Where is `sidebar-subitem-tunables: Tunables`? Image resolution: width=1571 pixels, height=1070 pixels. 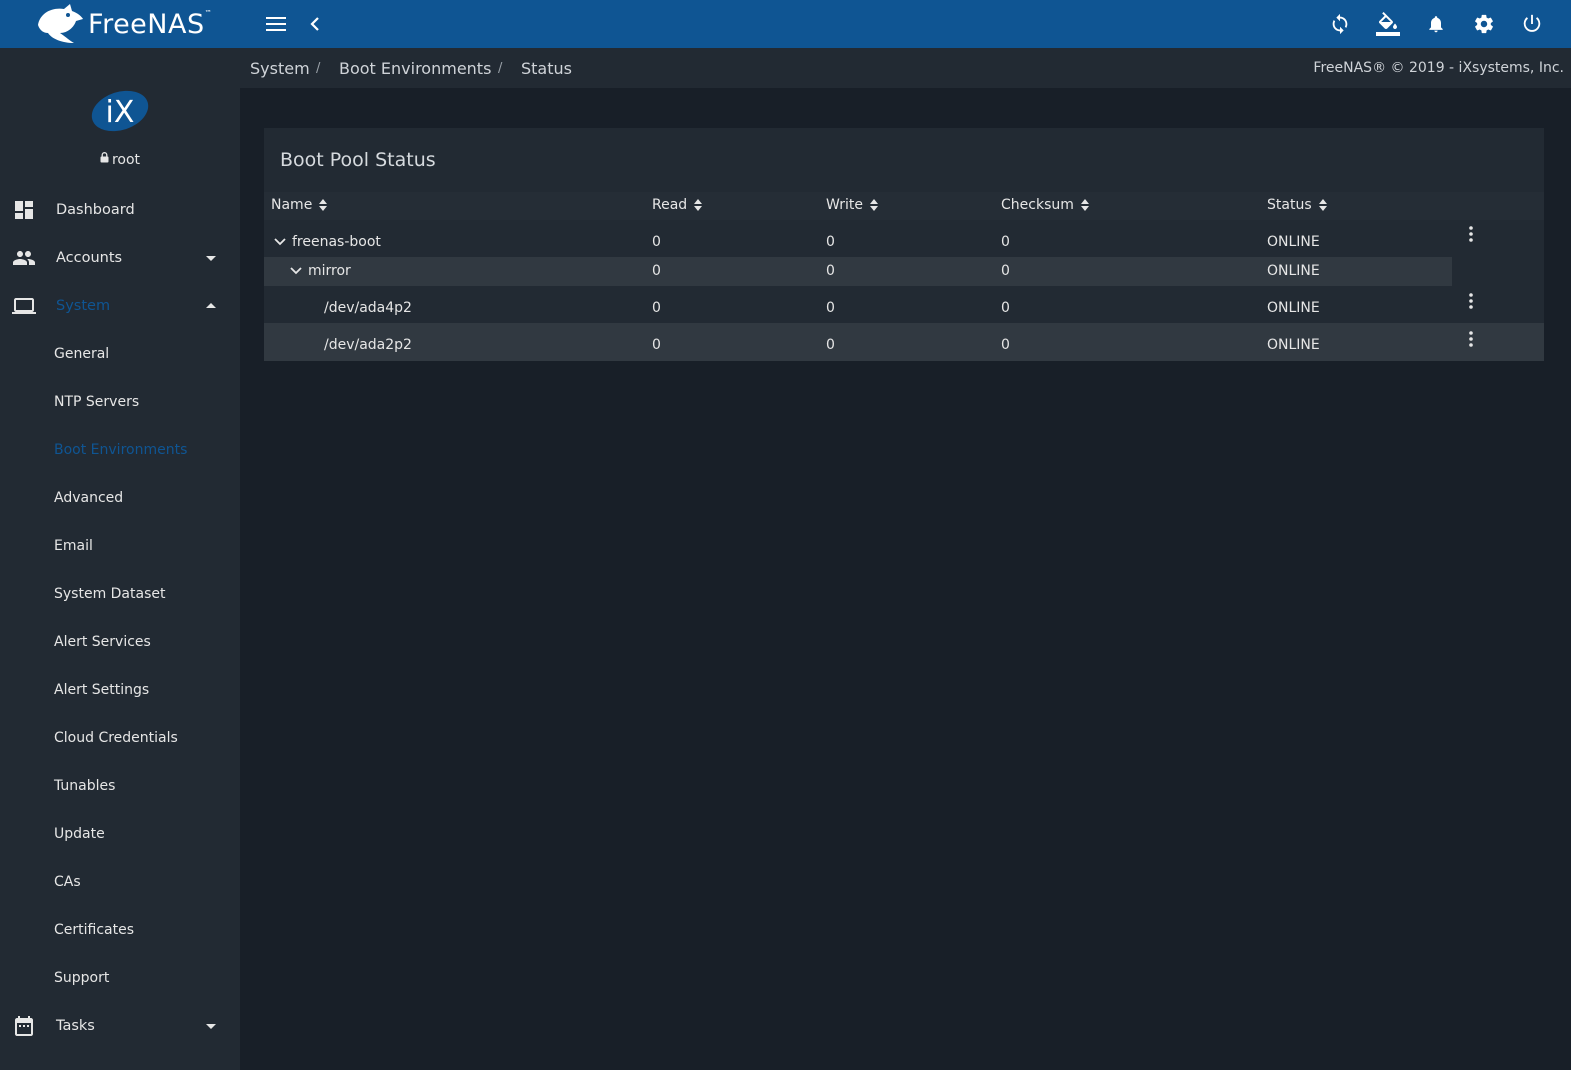 sidebar-subitem-tunables: Tunables is located at coordinates (120, 786).